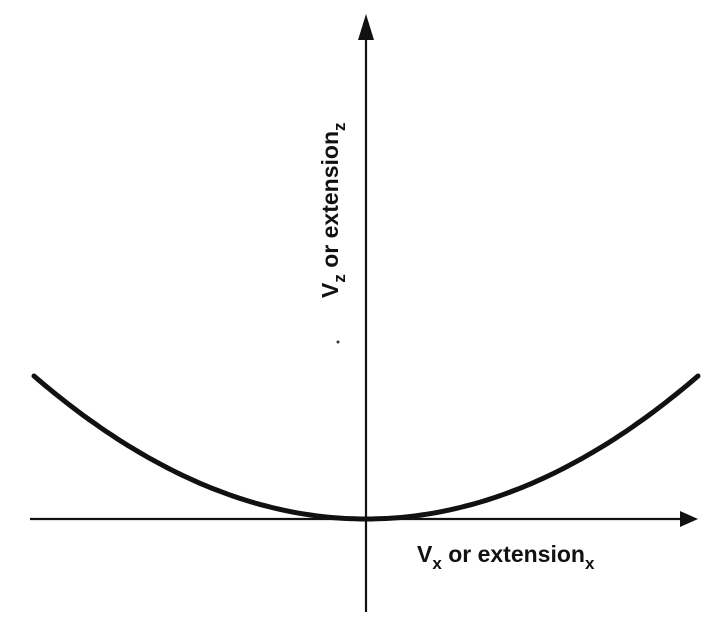  What do you see at coordinates (366, 27) in the screenshot?
I see `y-axis-arrow-icon` at bounding box center [366, 27].